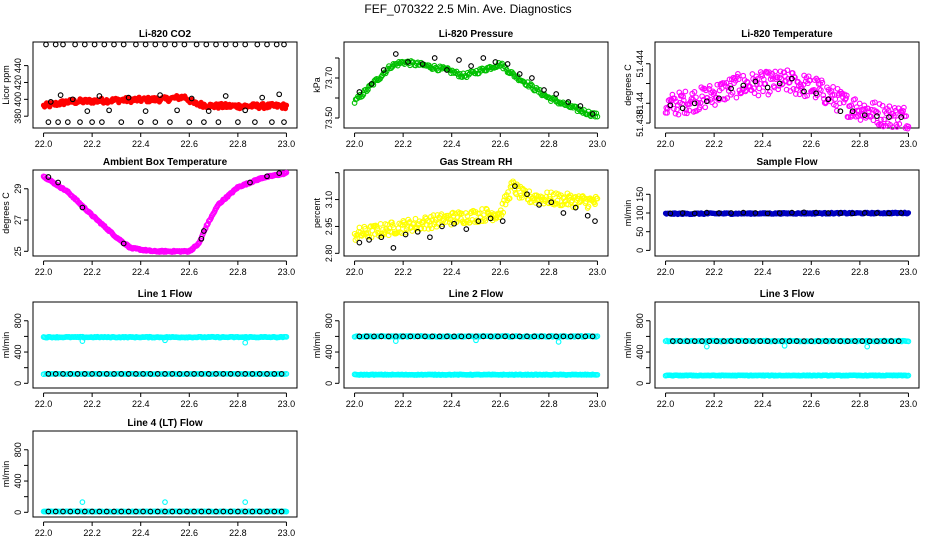 The height and width of the screenshot is (540, 936). Describe the element at coordinates (640, 194) in the screenshot. I see `y-tick-label: 150` at that location.